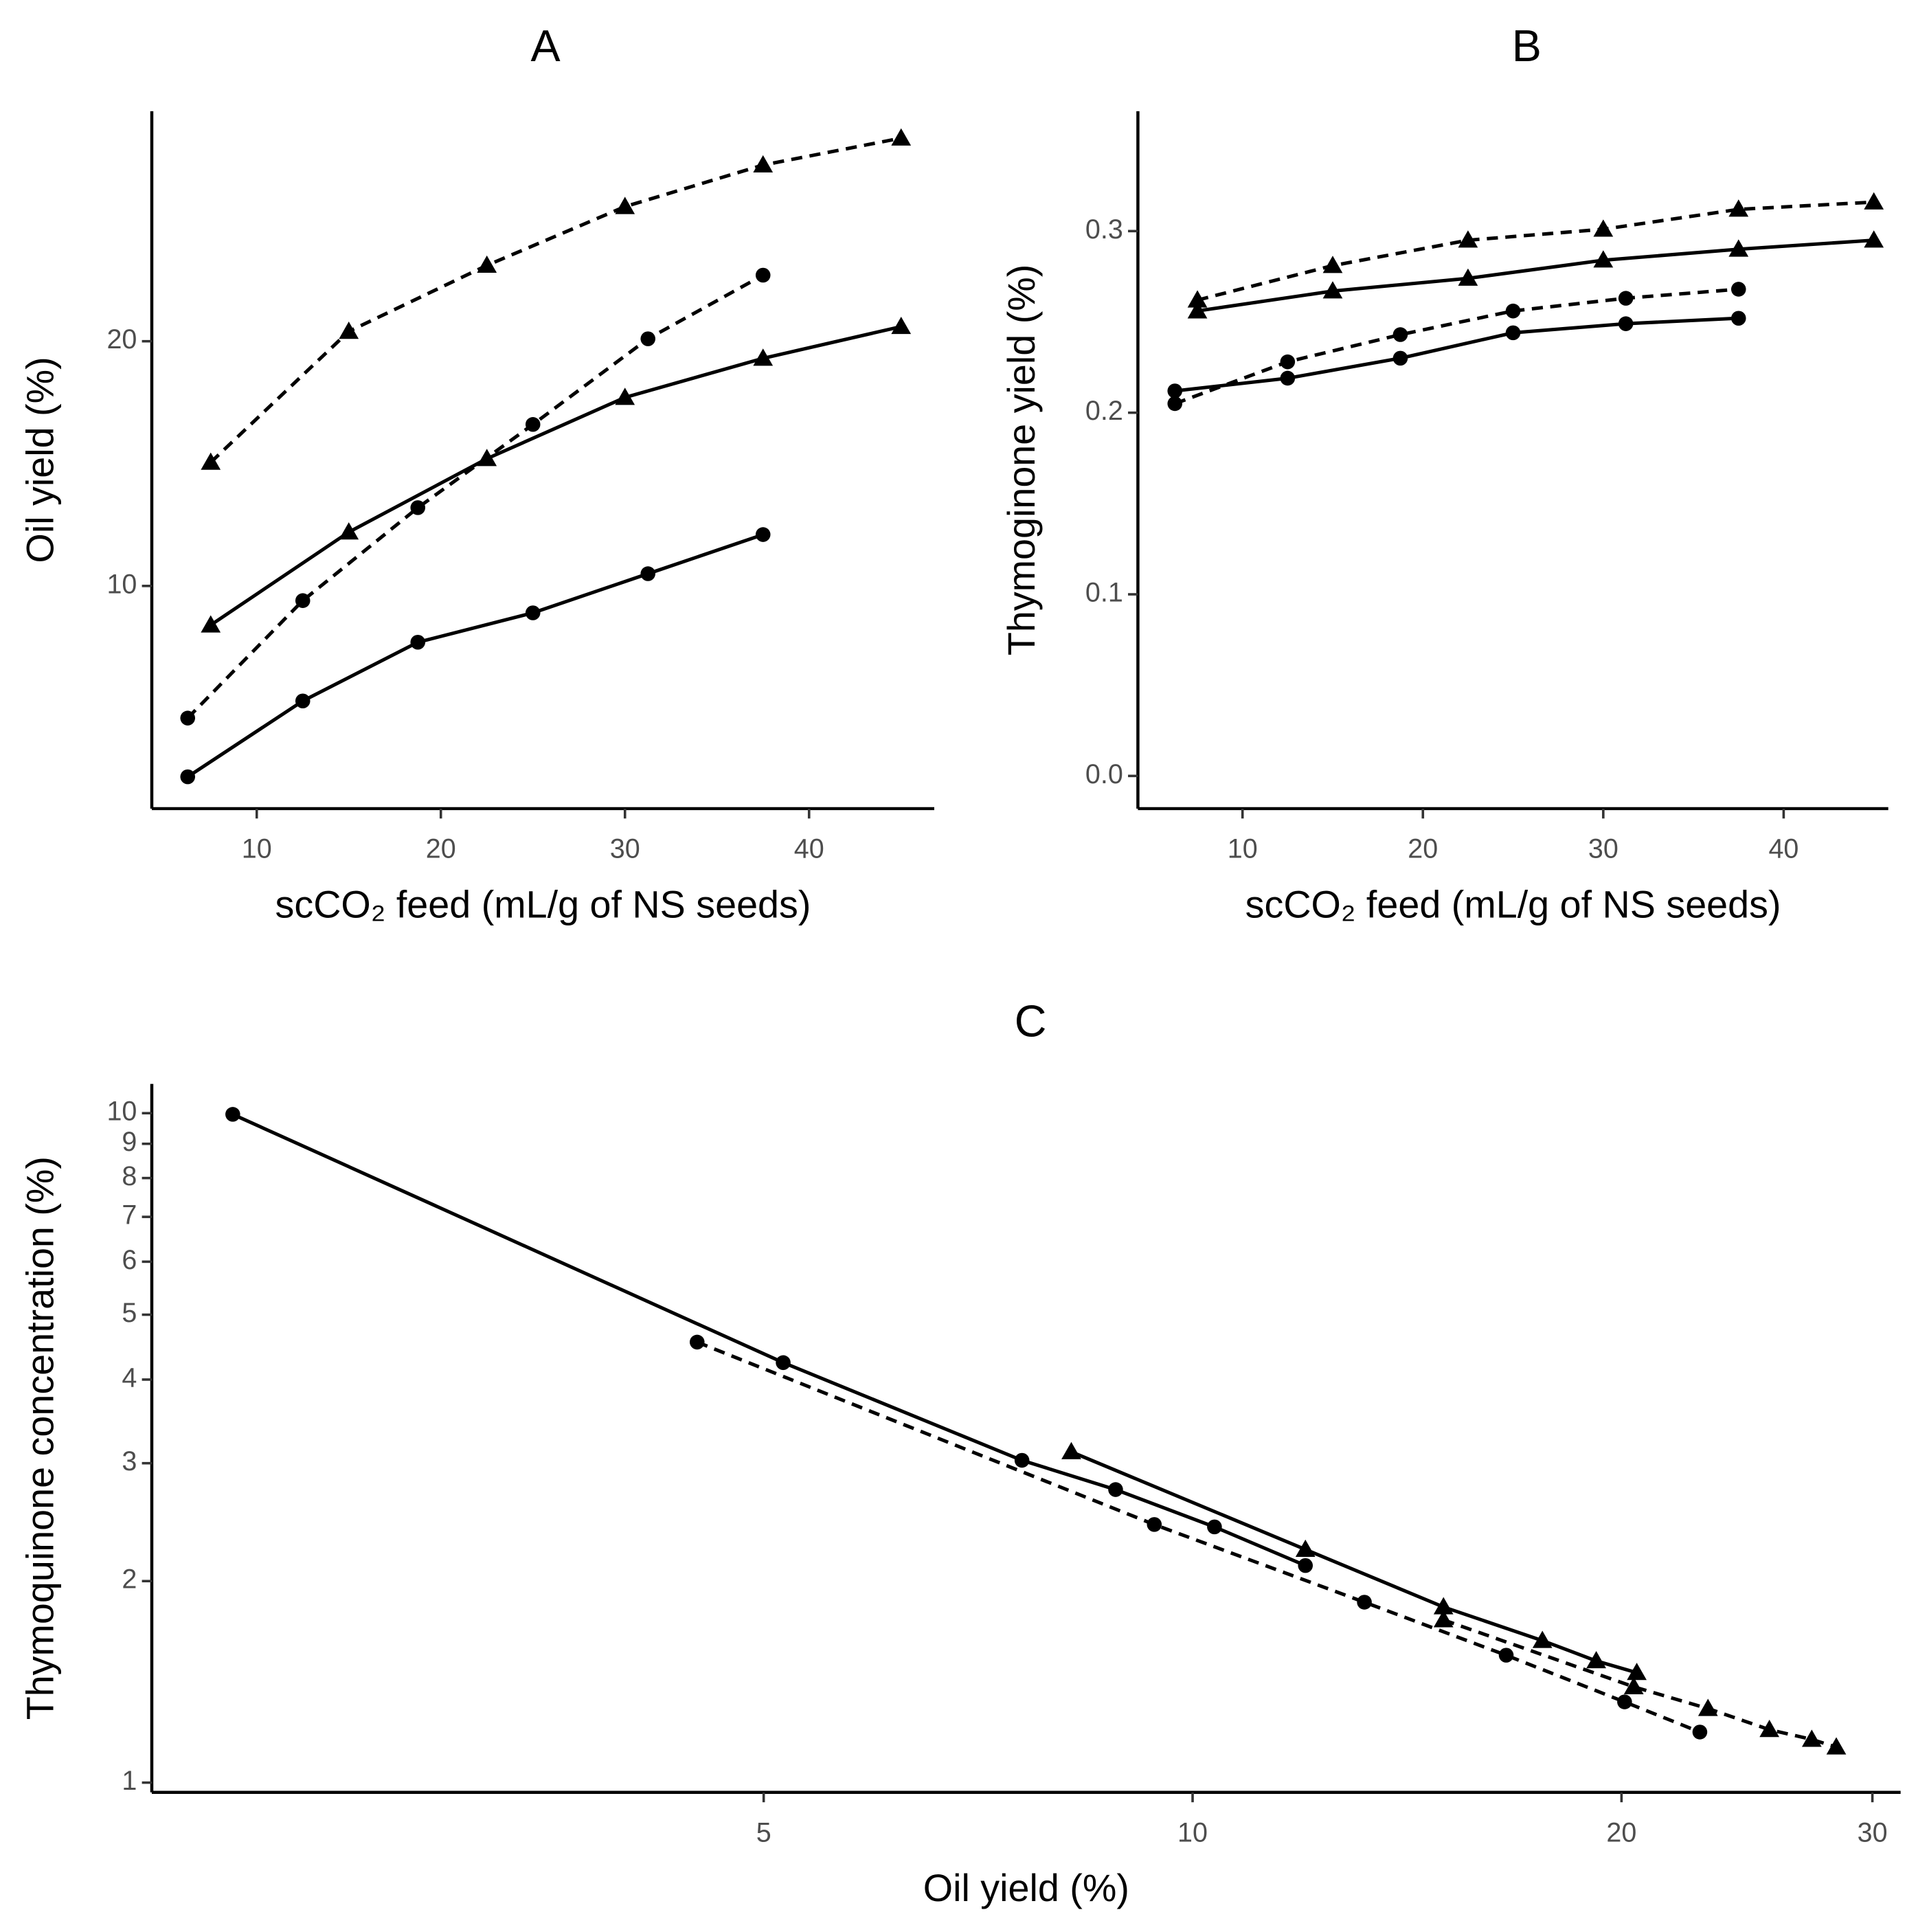 The image size is (1929, 1932). Describe the element at coordinates (1104, 229) in the screenshot. I see `y-tick-label: 0.3` at that location.